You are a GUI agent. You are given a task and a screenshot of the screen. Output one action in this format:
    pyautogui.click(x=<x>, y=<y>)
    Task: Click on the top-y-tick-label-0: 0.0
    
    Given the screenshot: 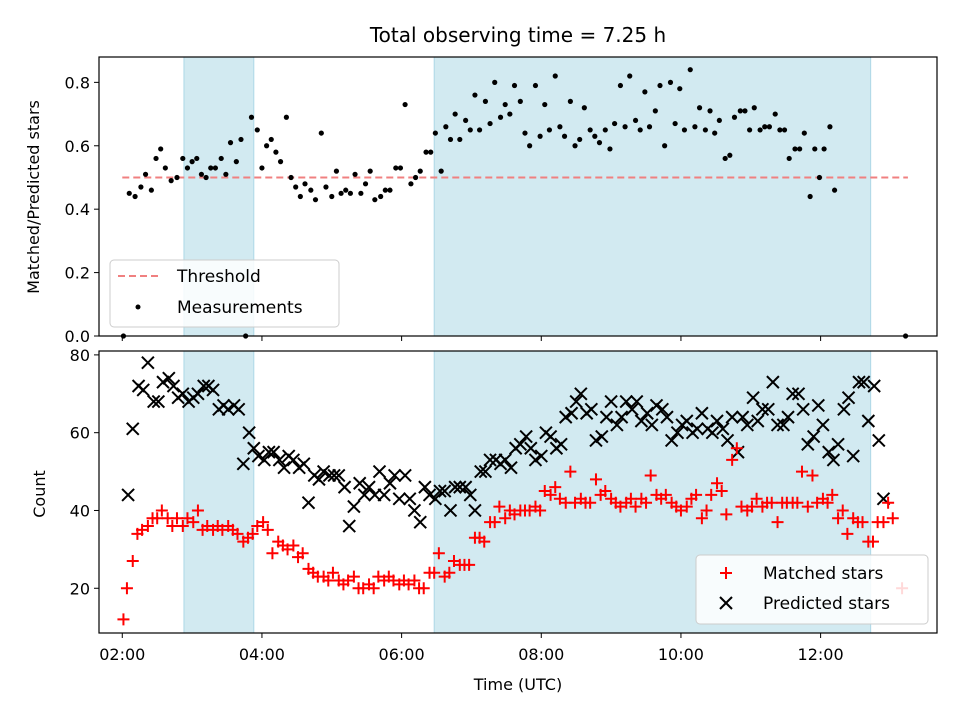 What is the action you would take?
    pyautogui.click(x=77, y=336)
    